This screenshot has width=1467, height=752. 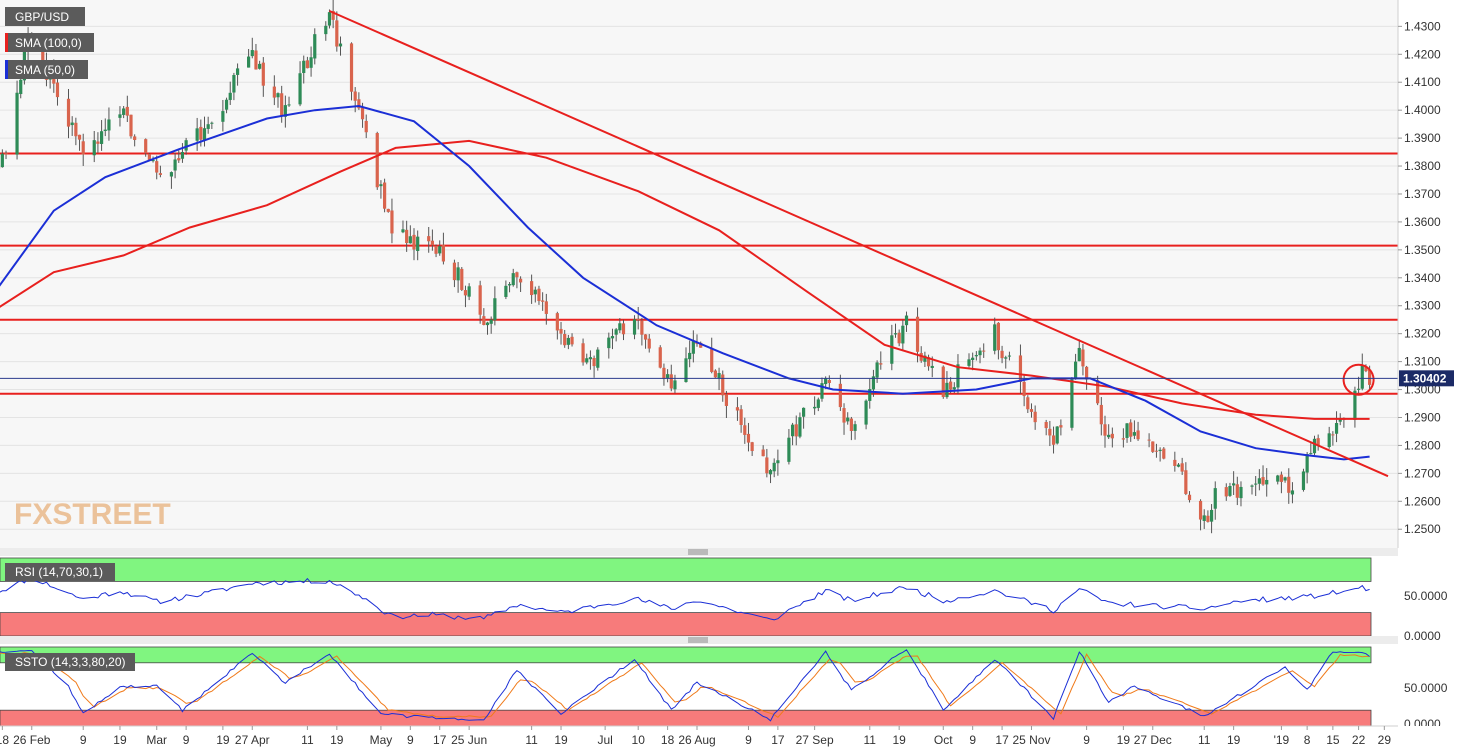 What do you see at coordinates (1422, 529) in the screenshot?
I see `price-tick-label: 1.2500` at bounding box center [1422, 529].